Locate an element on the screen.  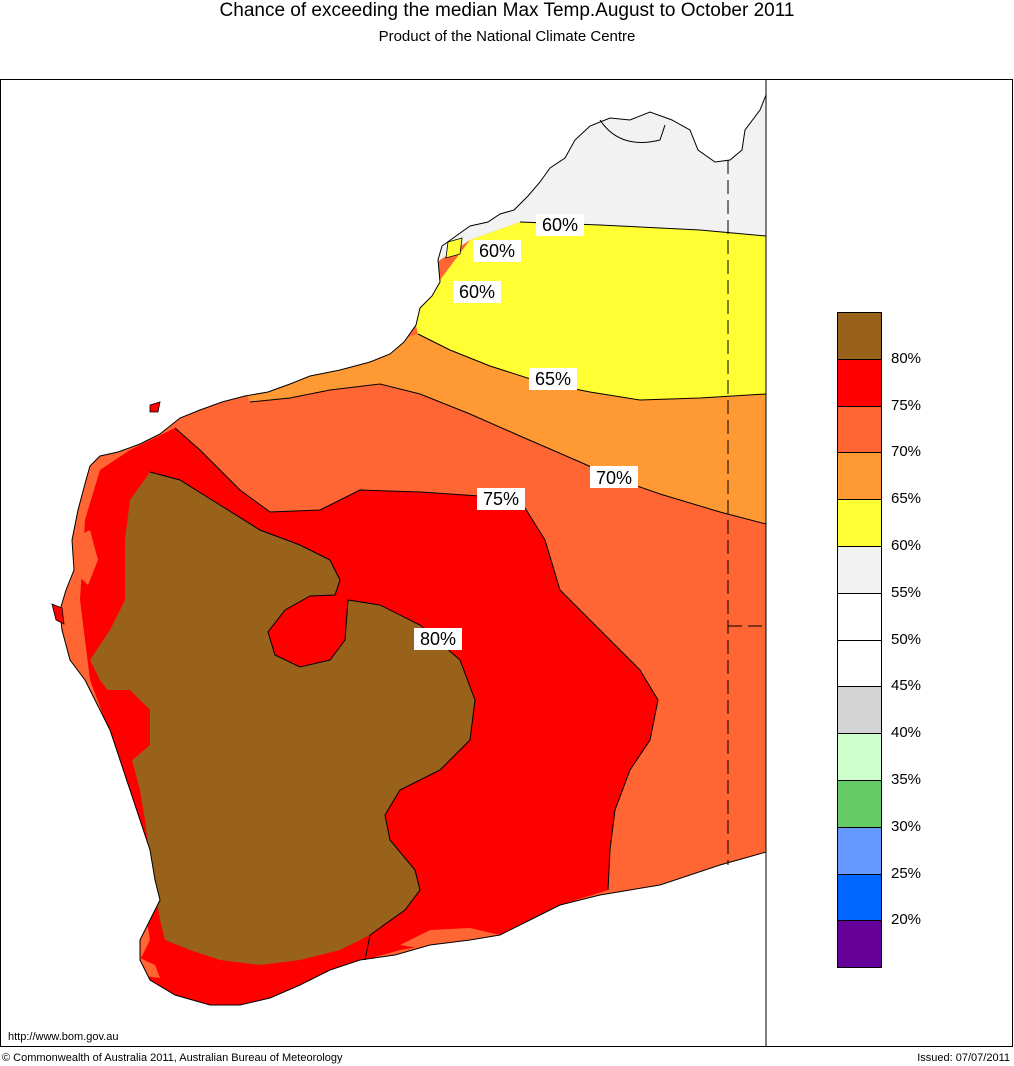
legend-swatch-grey is located at coordinates (859, 710).